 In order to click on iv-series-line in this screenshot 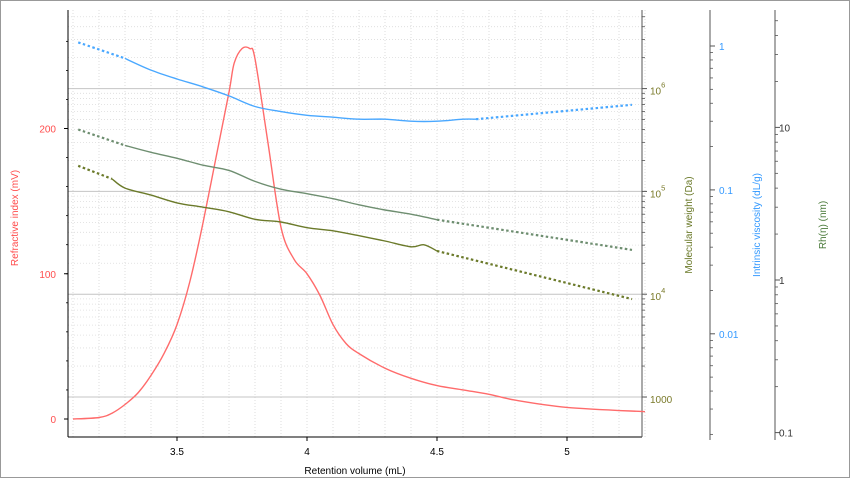, I will do `click(300, 90)`.